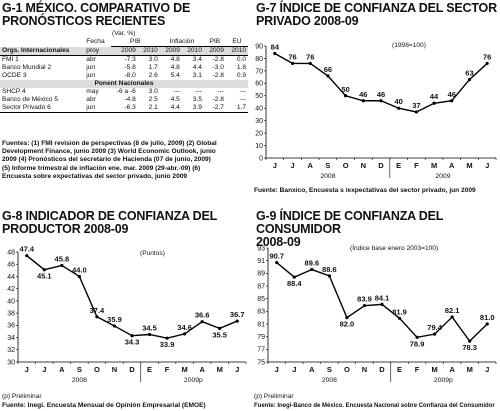 The image size is (500, 411). What do you see at coordinates (399, 311) in the screenshot?
I see `data-label: 81.9` at bounding box center [399, 311].